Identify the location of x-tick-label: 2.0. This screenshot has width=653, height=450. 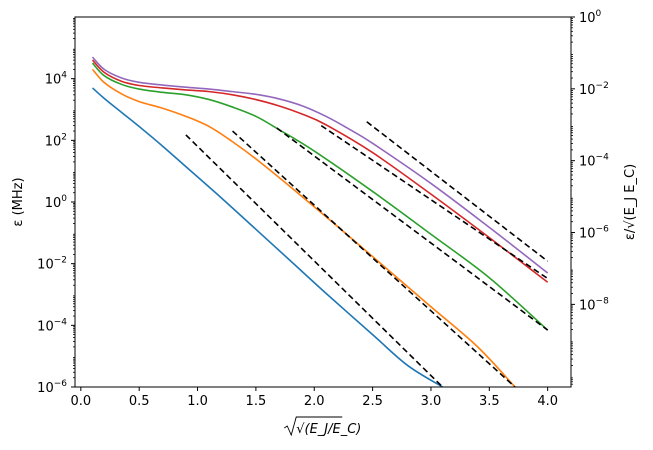
(314, 401).